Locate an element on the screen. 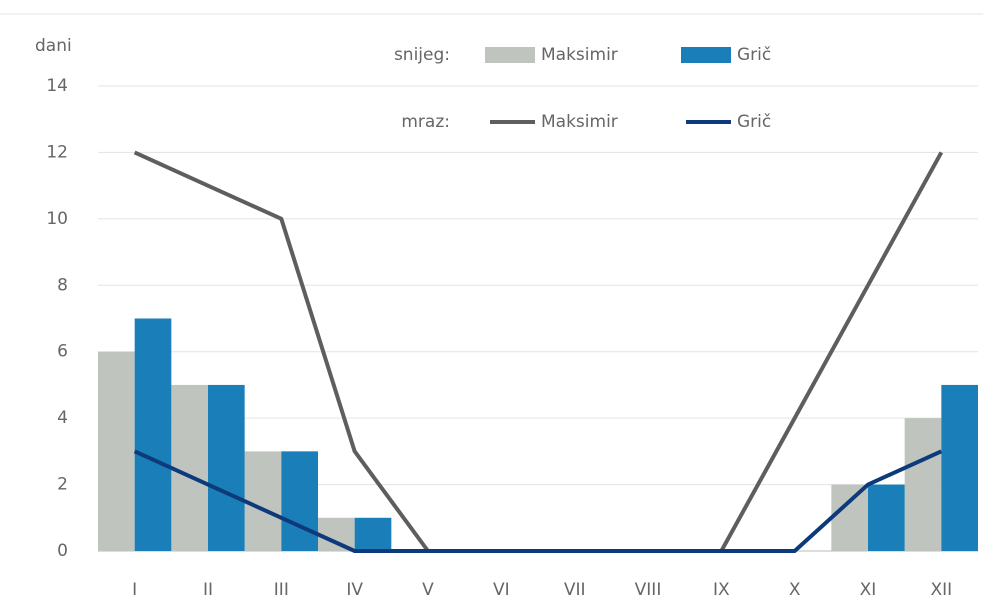  y-tick-label: 0 is located at coordinates (62, 551).